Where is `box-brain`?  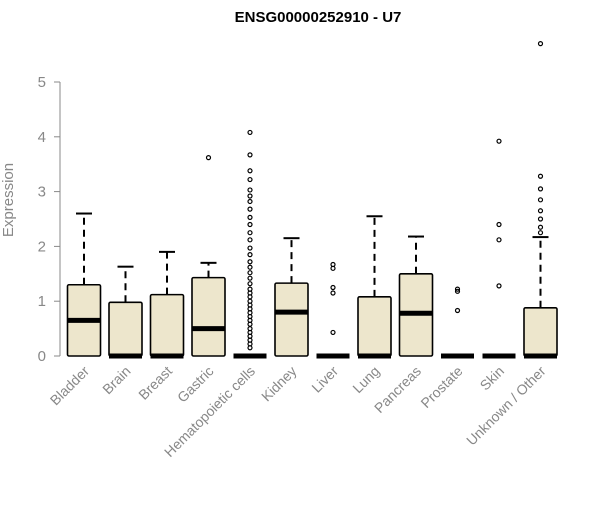 box-brain is located at coordinates (125, 312).